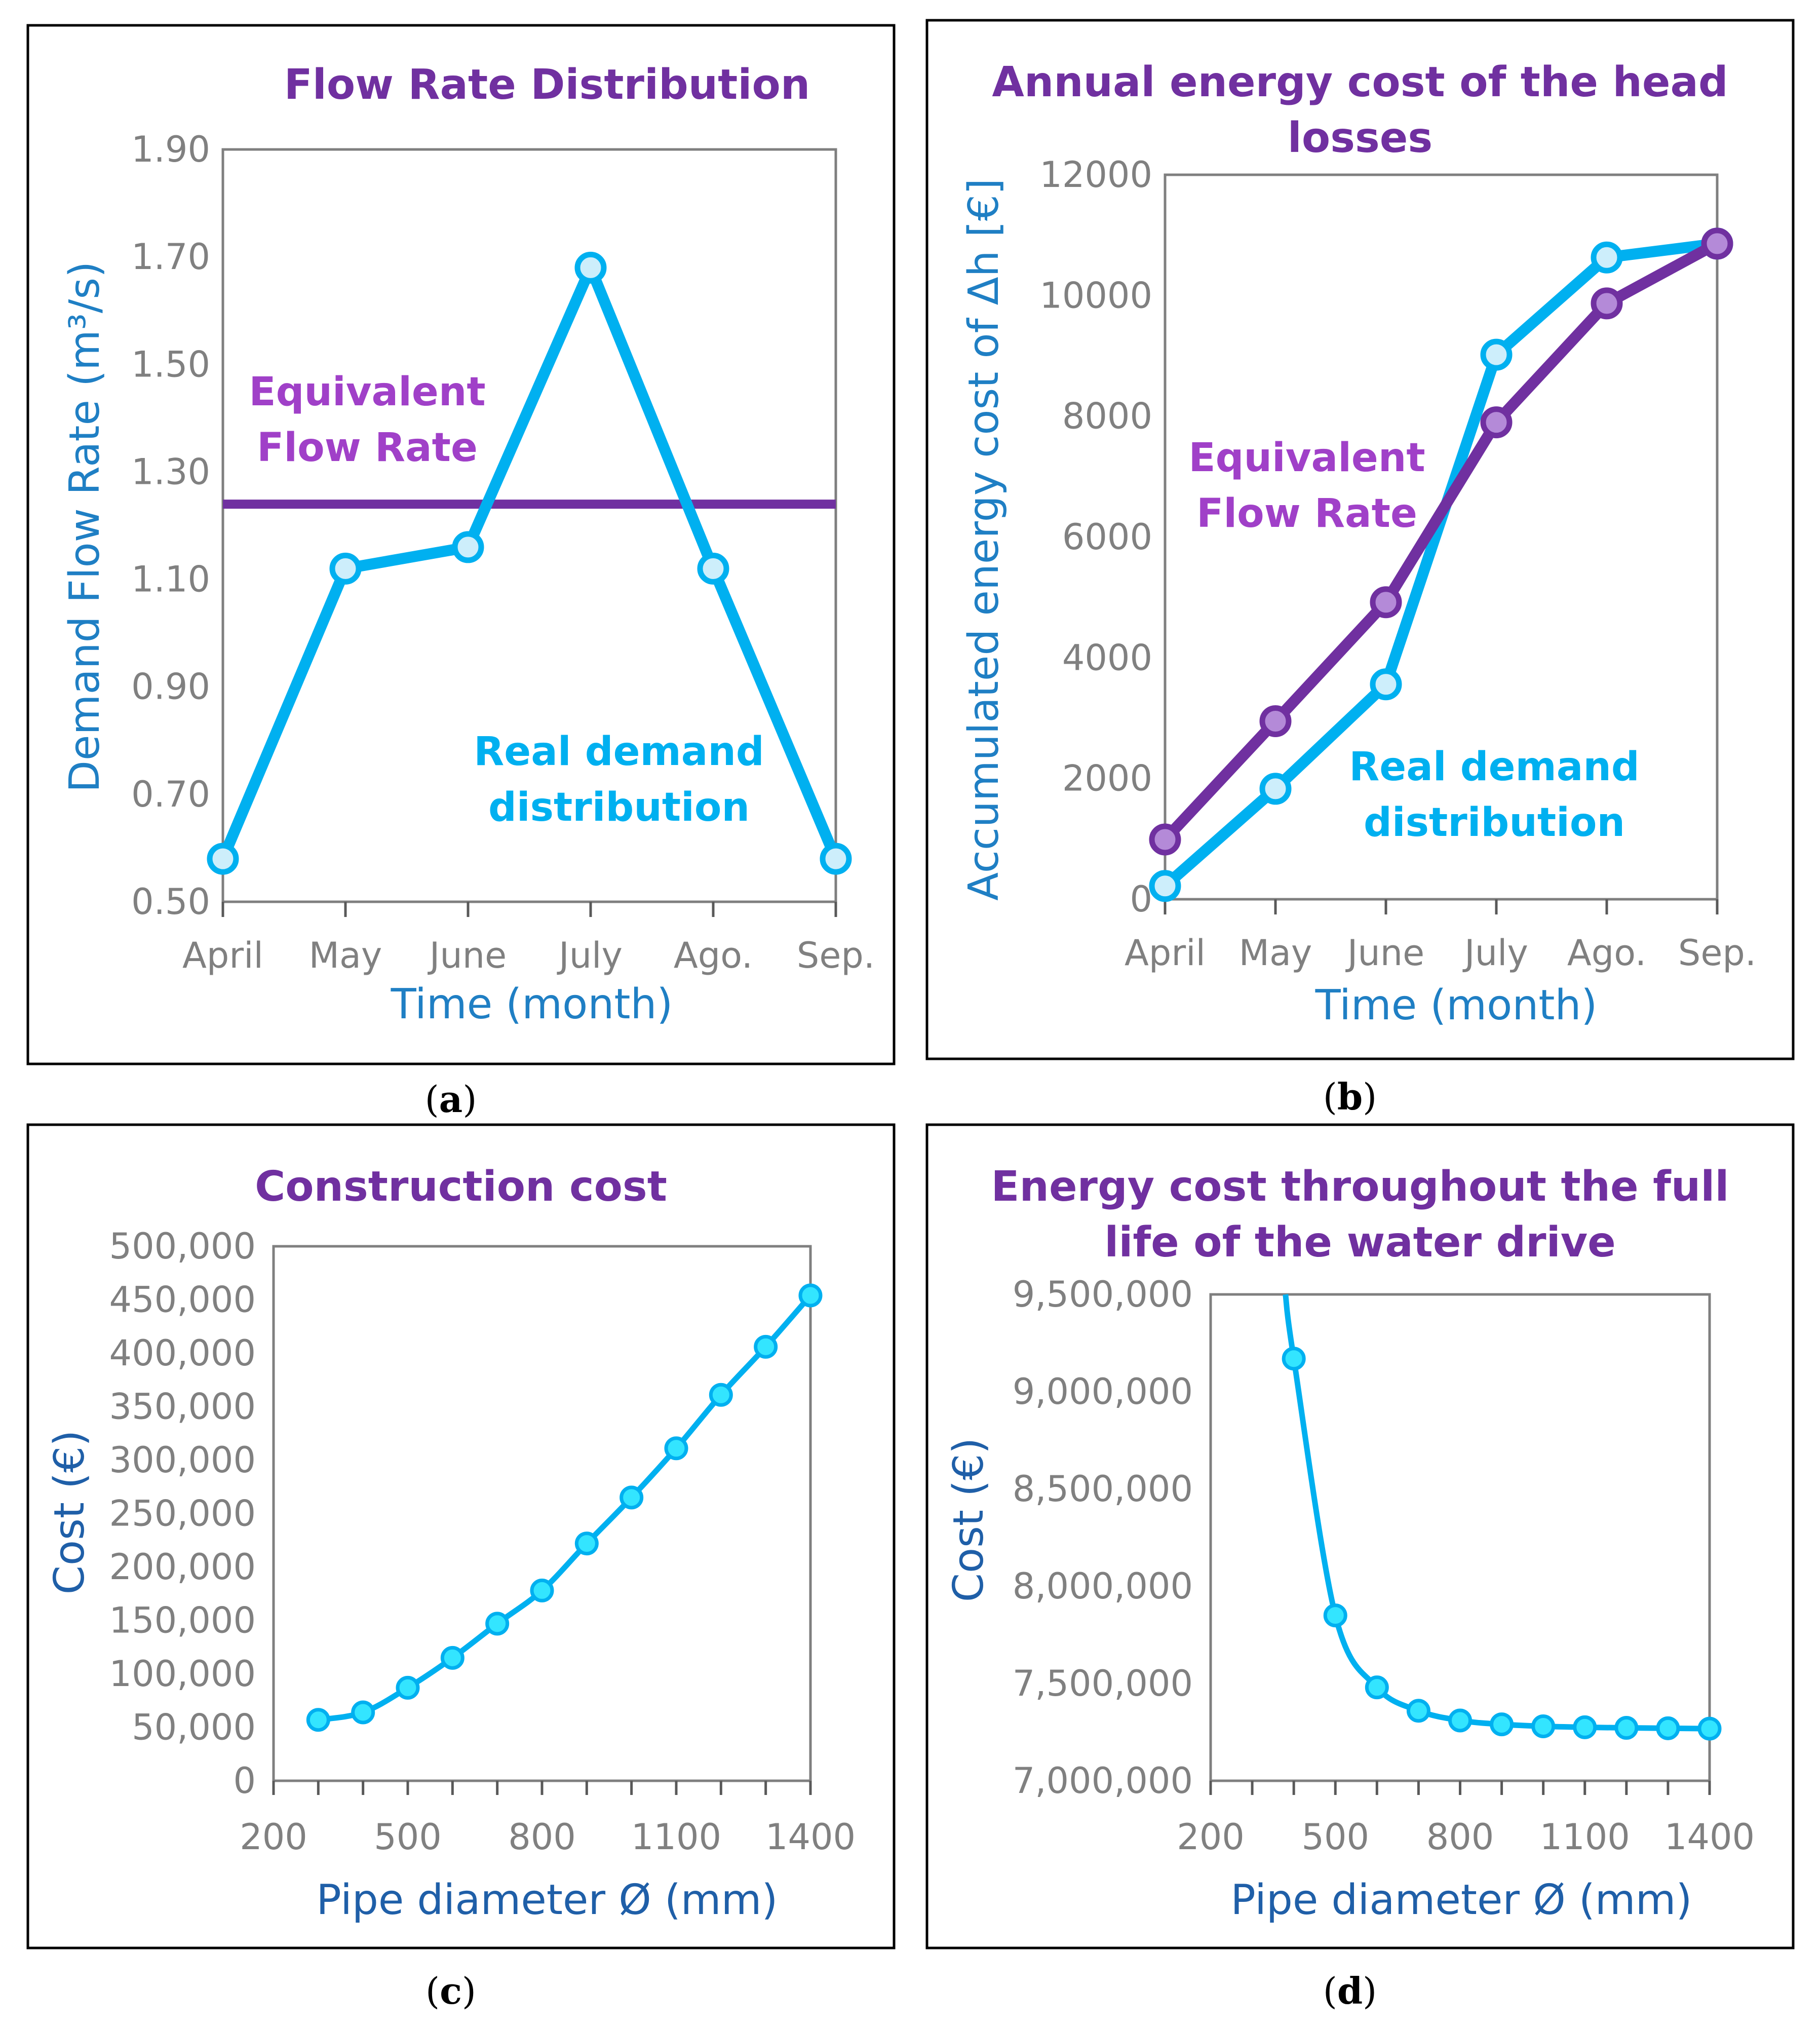 The image size is (1820, 2027). Describe the element at coordinates (713, 955) in the screenshot. I see `panel-a-x-tick-label: Ago.` at that location.